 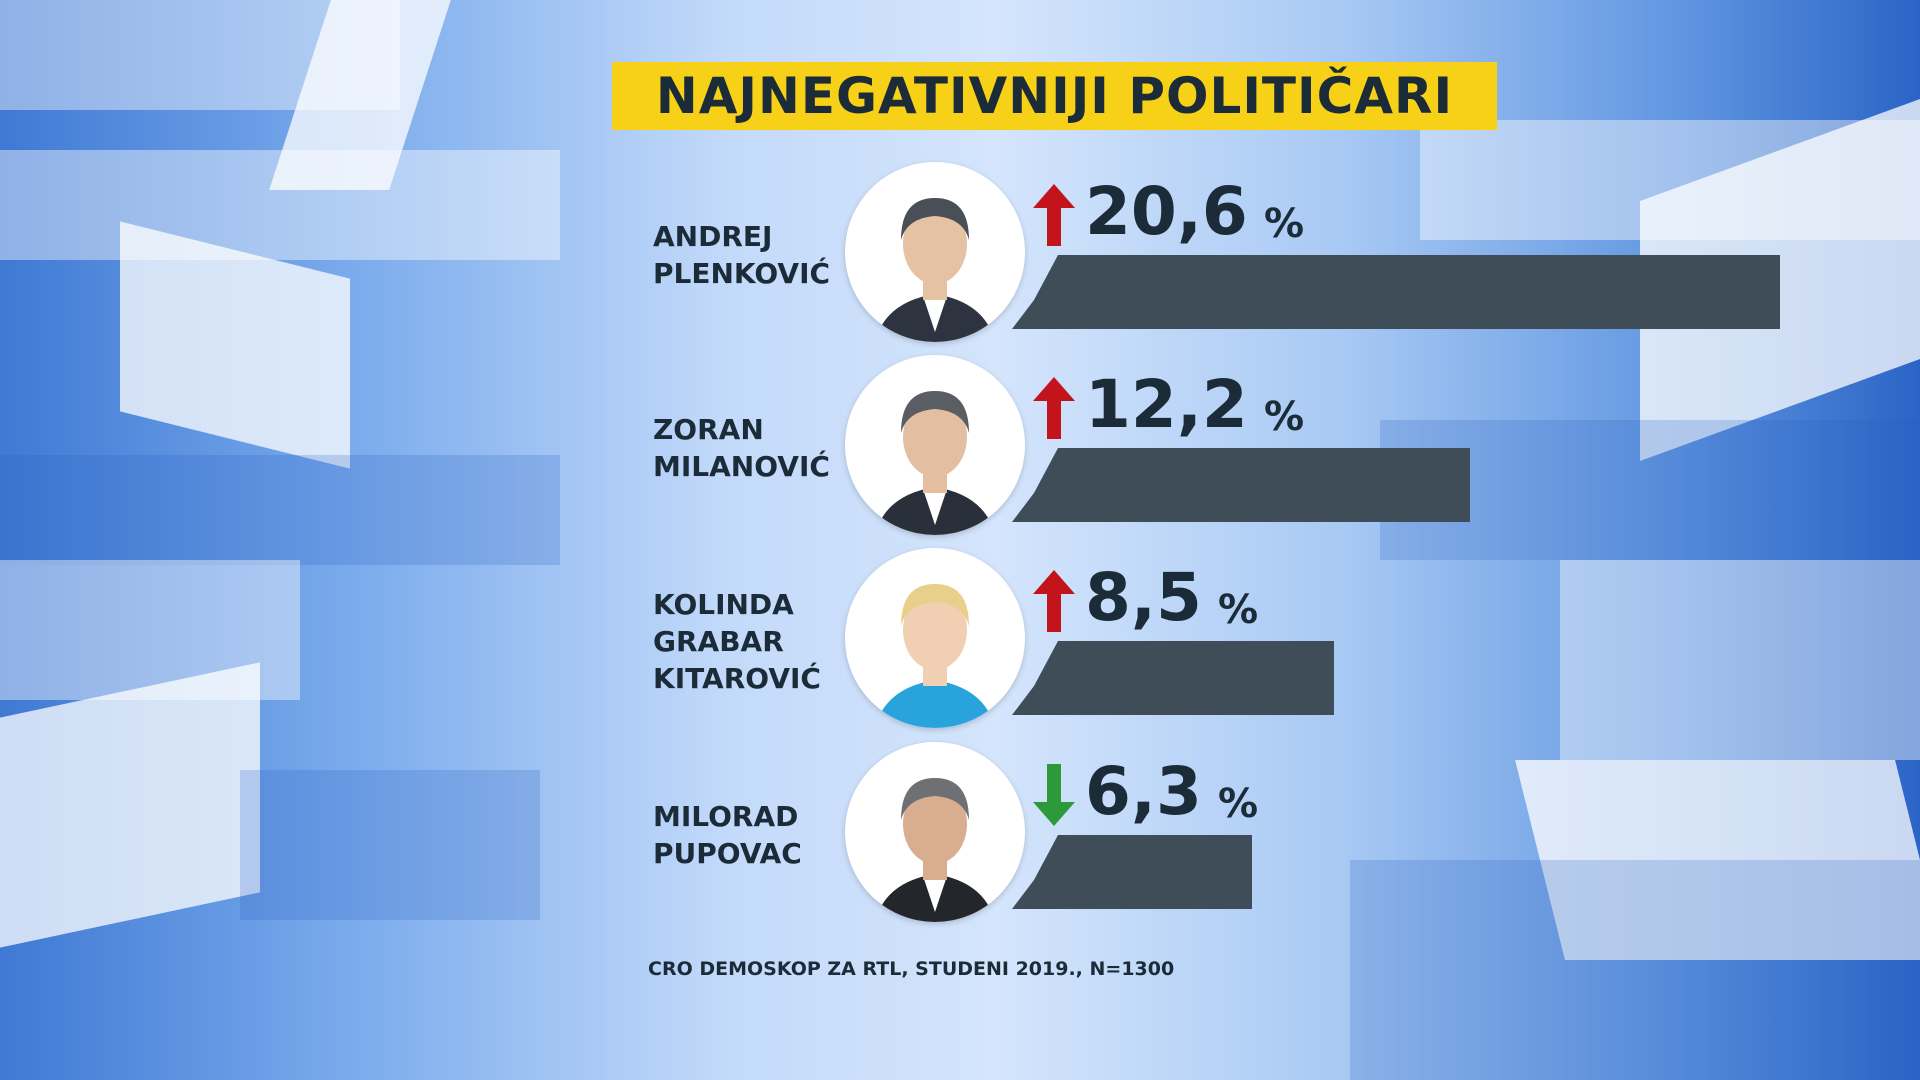 What do you see at coordinates (737, 678) in the screenshot?
I see `politician-name-line: KITAROVIĆ` at bounding box center [737, 678].